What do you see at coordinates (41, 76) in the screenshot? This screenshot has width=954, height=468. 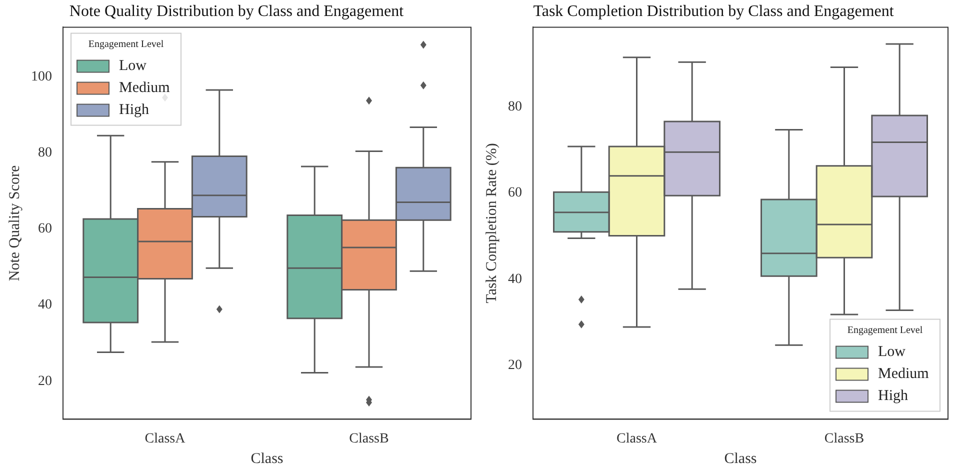 I see `y-tick-label: 100` at bounding box center [41, 76].